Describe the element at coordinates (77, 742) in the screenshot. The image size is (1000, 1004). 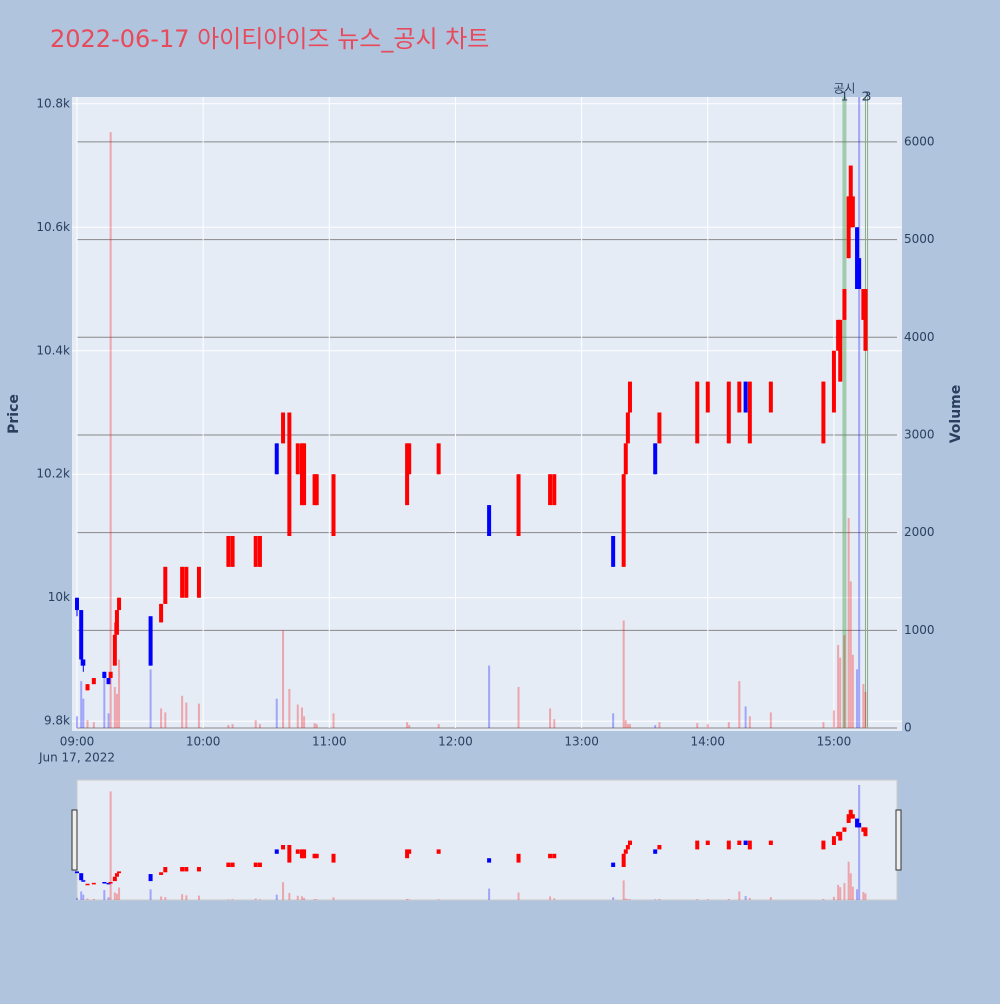
I see `x-tick-label: 09:00` at that location.